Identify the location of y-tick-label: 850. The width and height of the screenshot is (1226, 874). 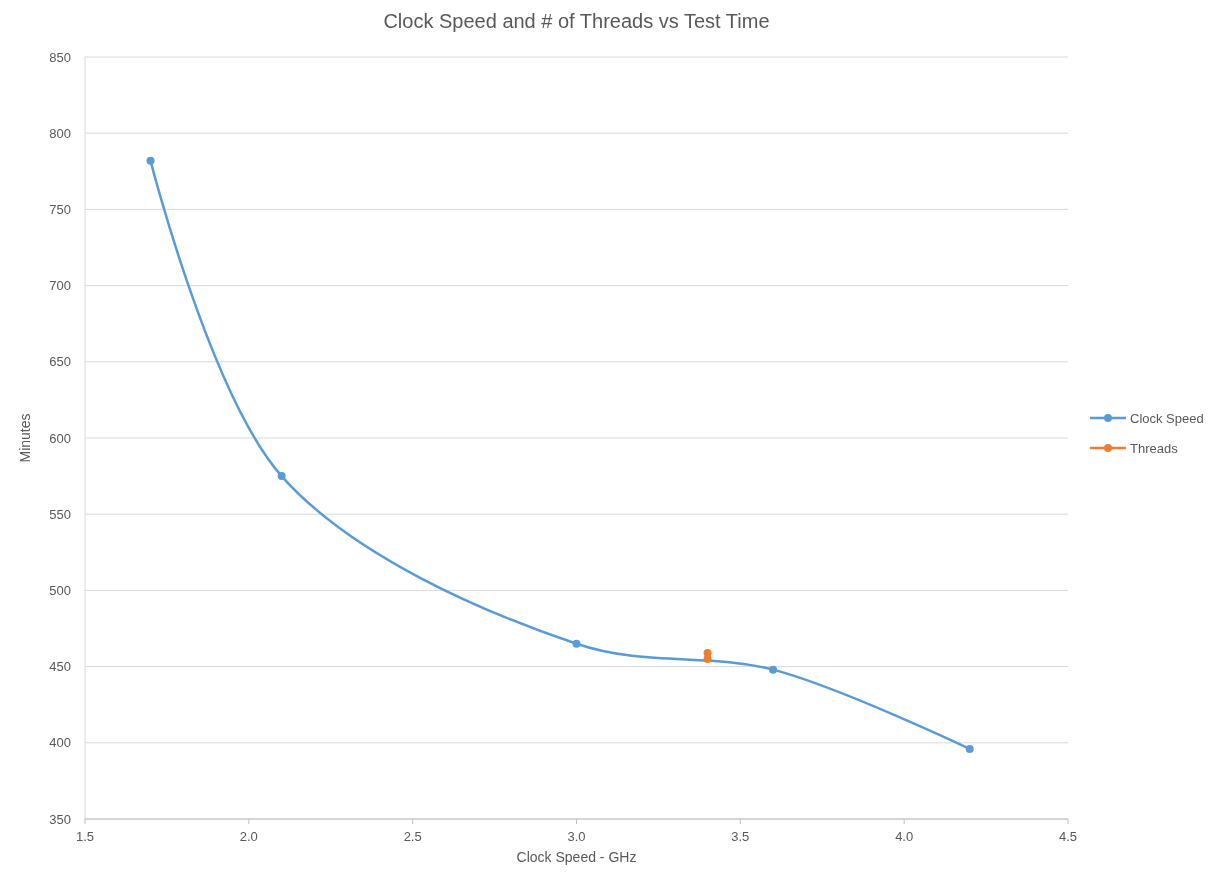
(60, 57).